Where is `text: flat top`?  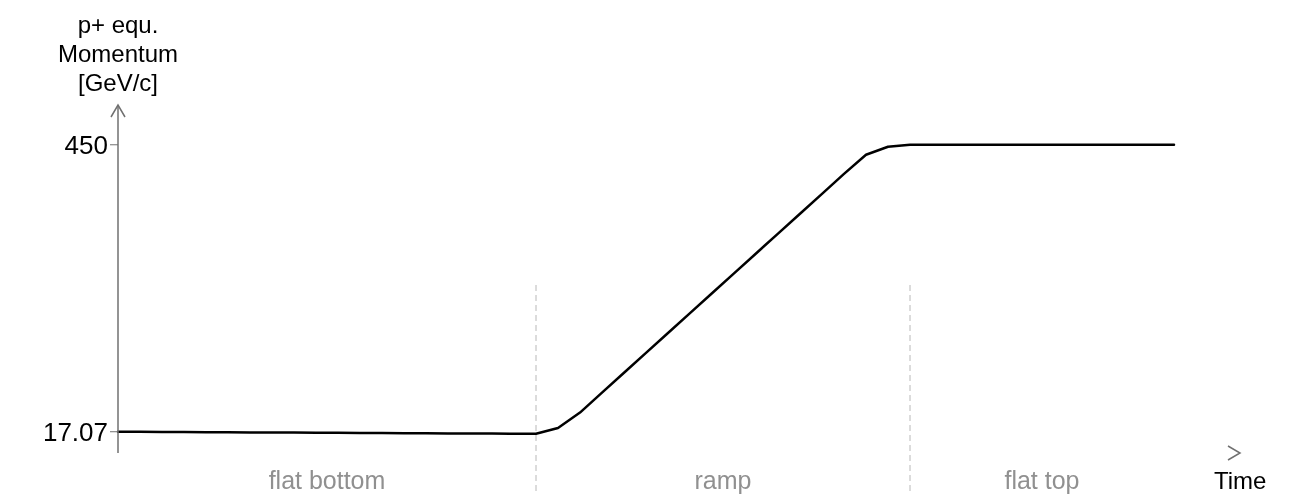 text: flat top is located at coordinates (1042, 480).